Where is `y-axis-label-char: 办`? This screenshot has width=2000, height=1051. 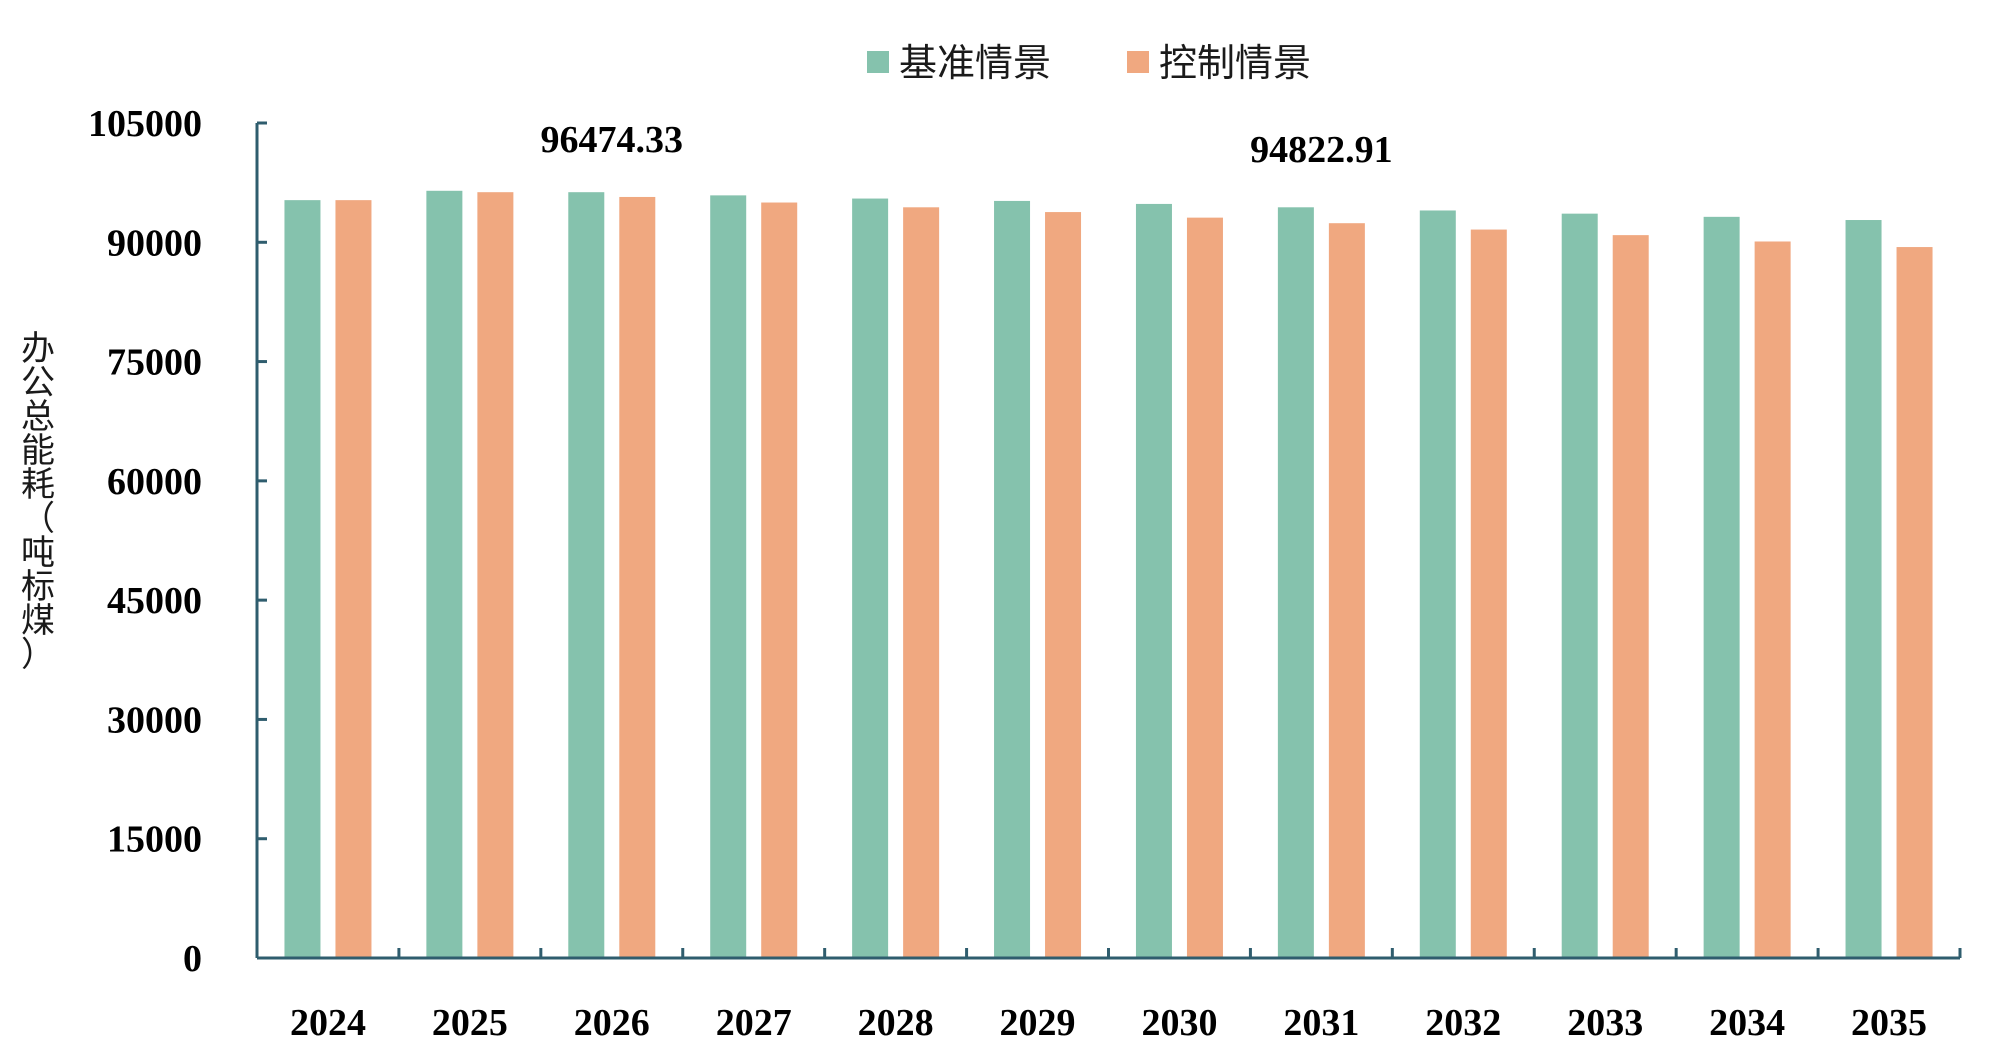 y-axis-label-char: 办 is located at coordinates (38, 349).